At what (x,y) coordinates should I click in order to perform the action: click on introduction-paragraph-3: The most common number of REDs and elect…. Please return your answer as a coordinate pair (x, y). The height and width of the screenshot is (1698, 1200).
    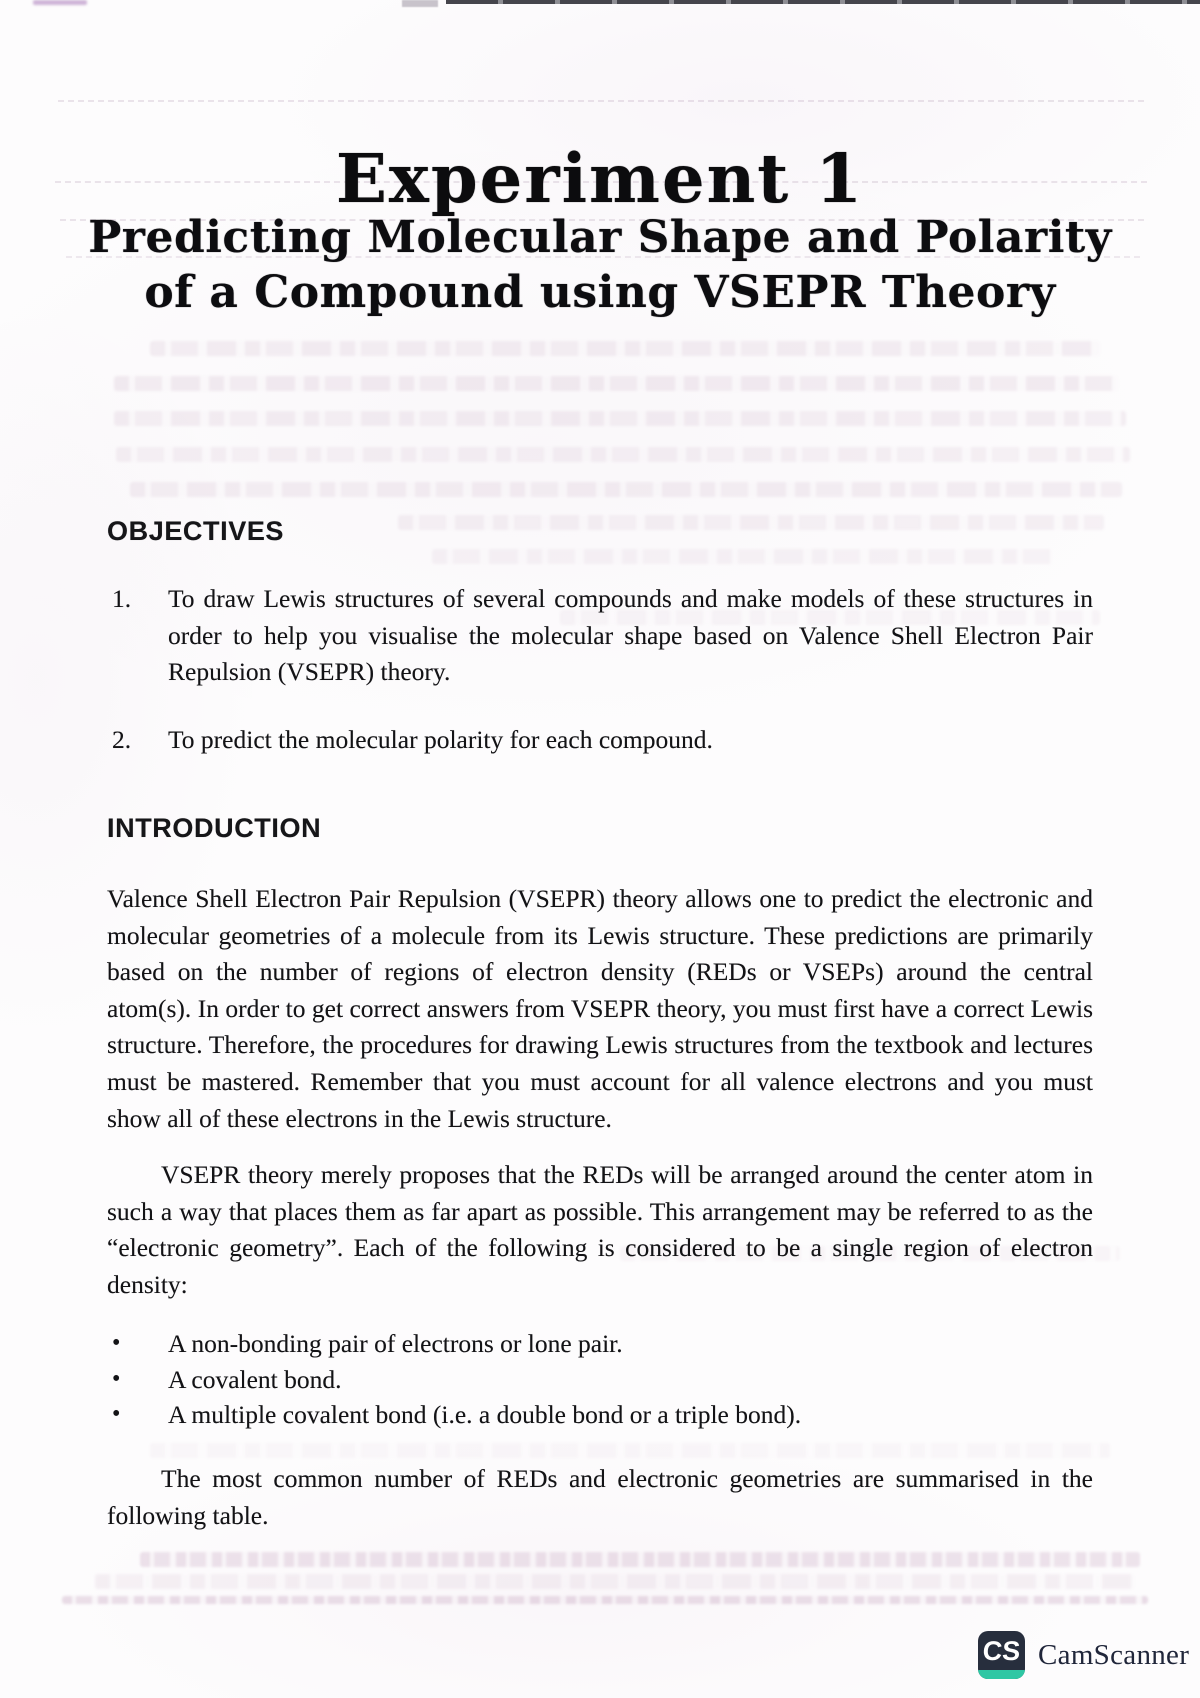
    Looking at the image, I should click on (600, 1497).